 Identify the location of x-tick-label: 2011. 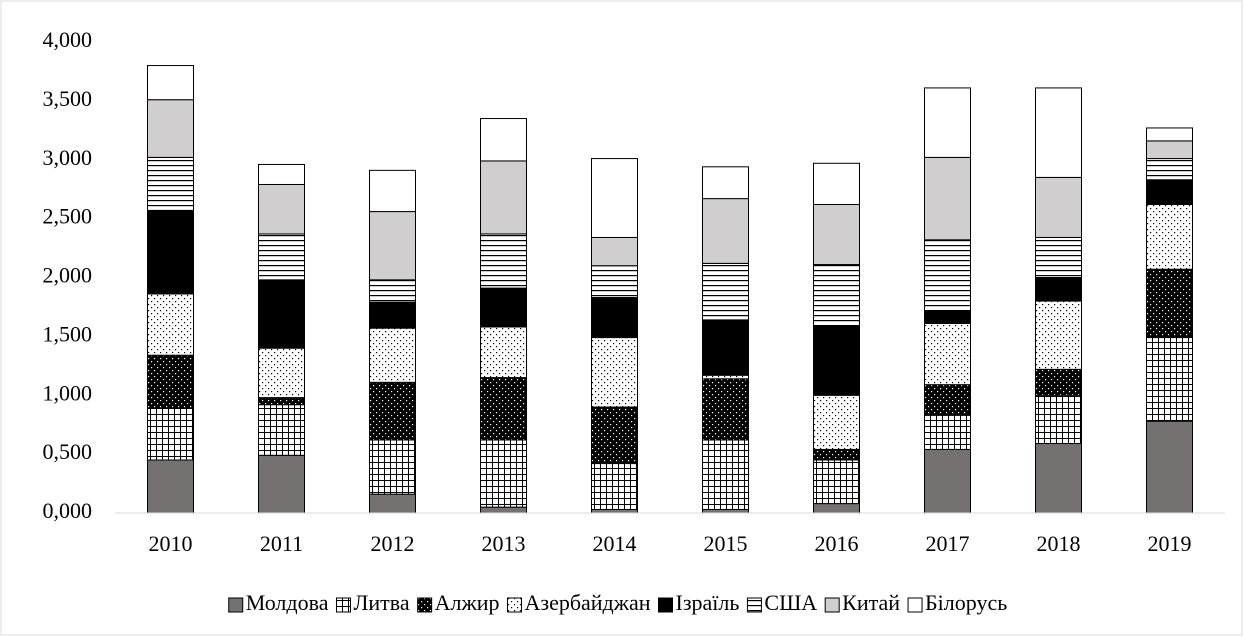
(281, 543).